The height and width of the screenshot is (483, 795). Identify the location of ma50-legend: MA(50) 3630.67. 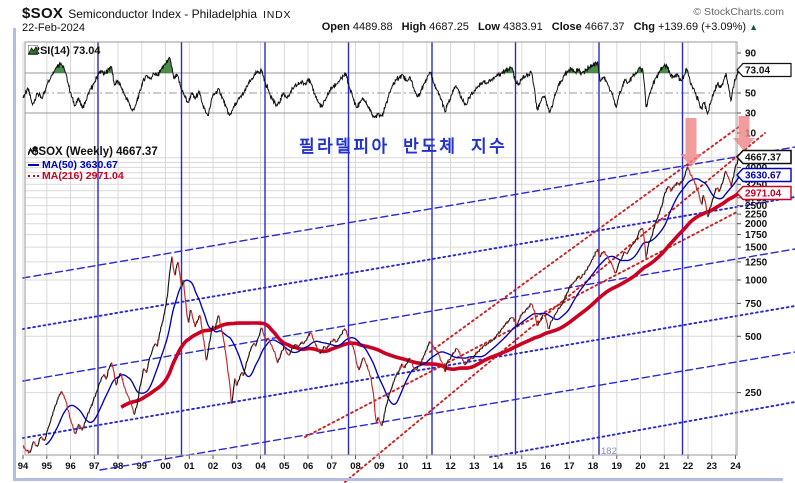
(73, 165).